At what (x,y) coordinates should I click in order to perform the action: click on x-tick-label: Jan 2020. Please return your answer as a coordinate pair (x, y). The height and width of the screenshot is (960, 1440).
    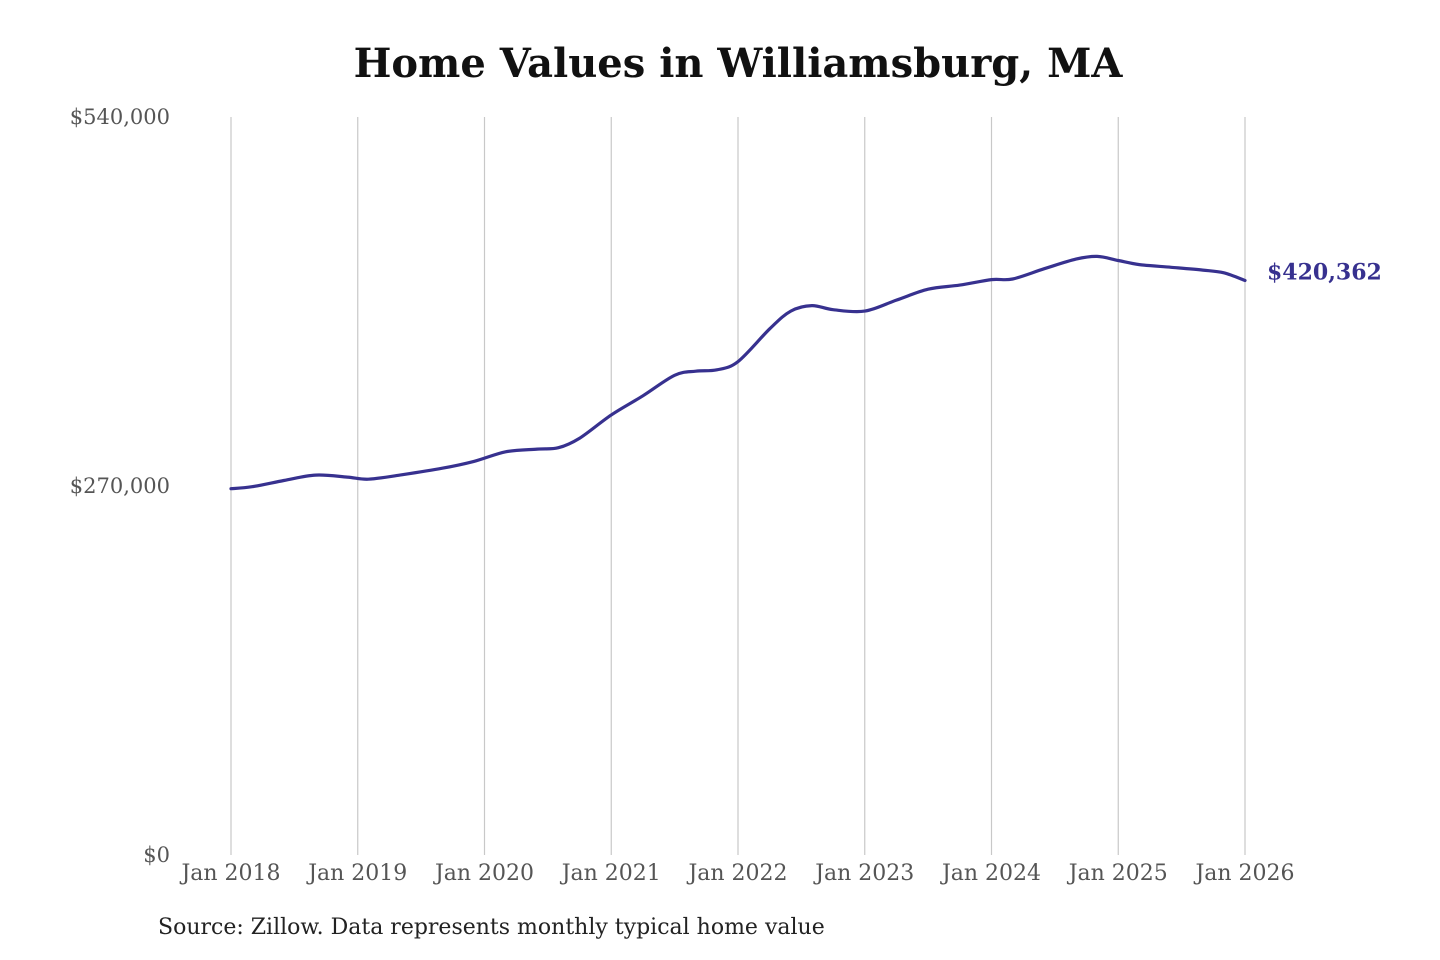
    Looking at the image, I should click on (483, 873).